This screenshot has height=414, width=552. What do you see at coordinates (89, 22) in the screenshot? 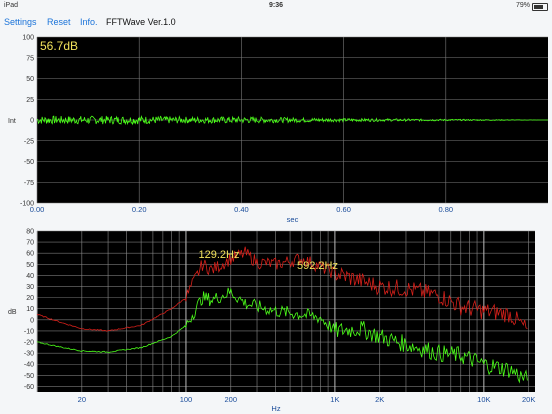
I see `info-button: Info.` at bounding box center [89, 22].